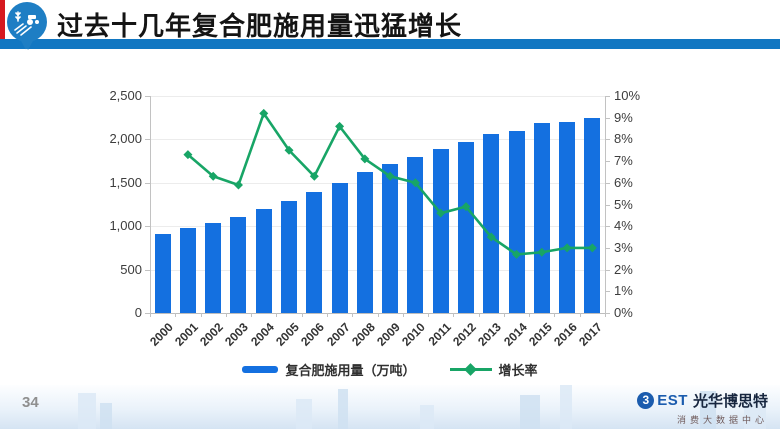  Describe the element at coordinates (390, 44) in the screenshot. I see `title-underline-bar` at that location.